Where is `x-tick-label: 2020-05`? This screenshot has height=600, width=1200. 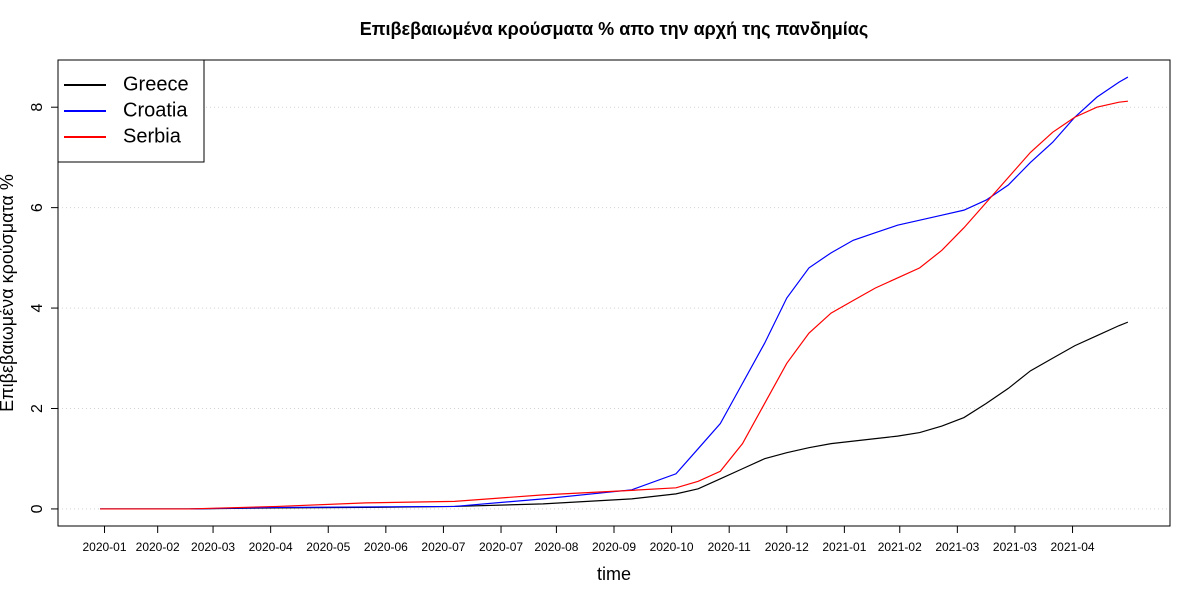 x-tick-label: 2020-05 is located at coordinates (328, 547).